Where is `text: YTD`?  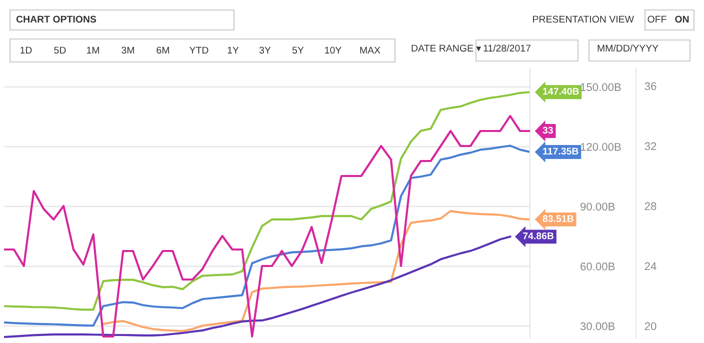 text: YTD is located at coordinates (198, 50).